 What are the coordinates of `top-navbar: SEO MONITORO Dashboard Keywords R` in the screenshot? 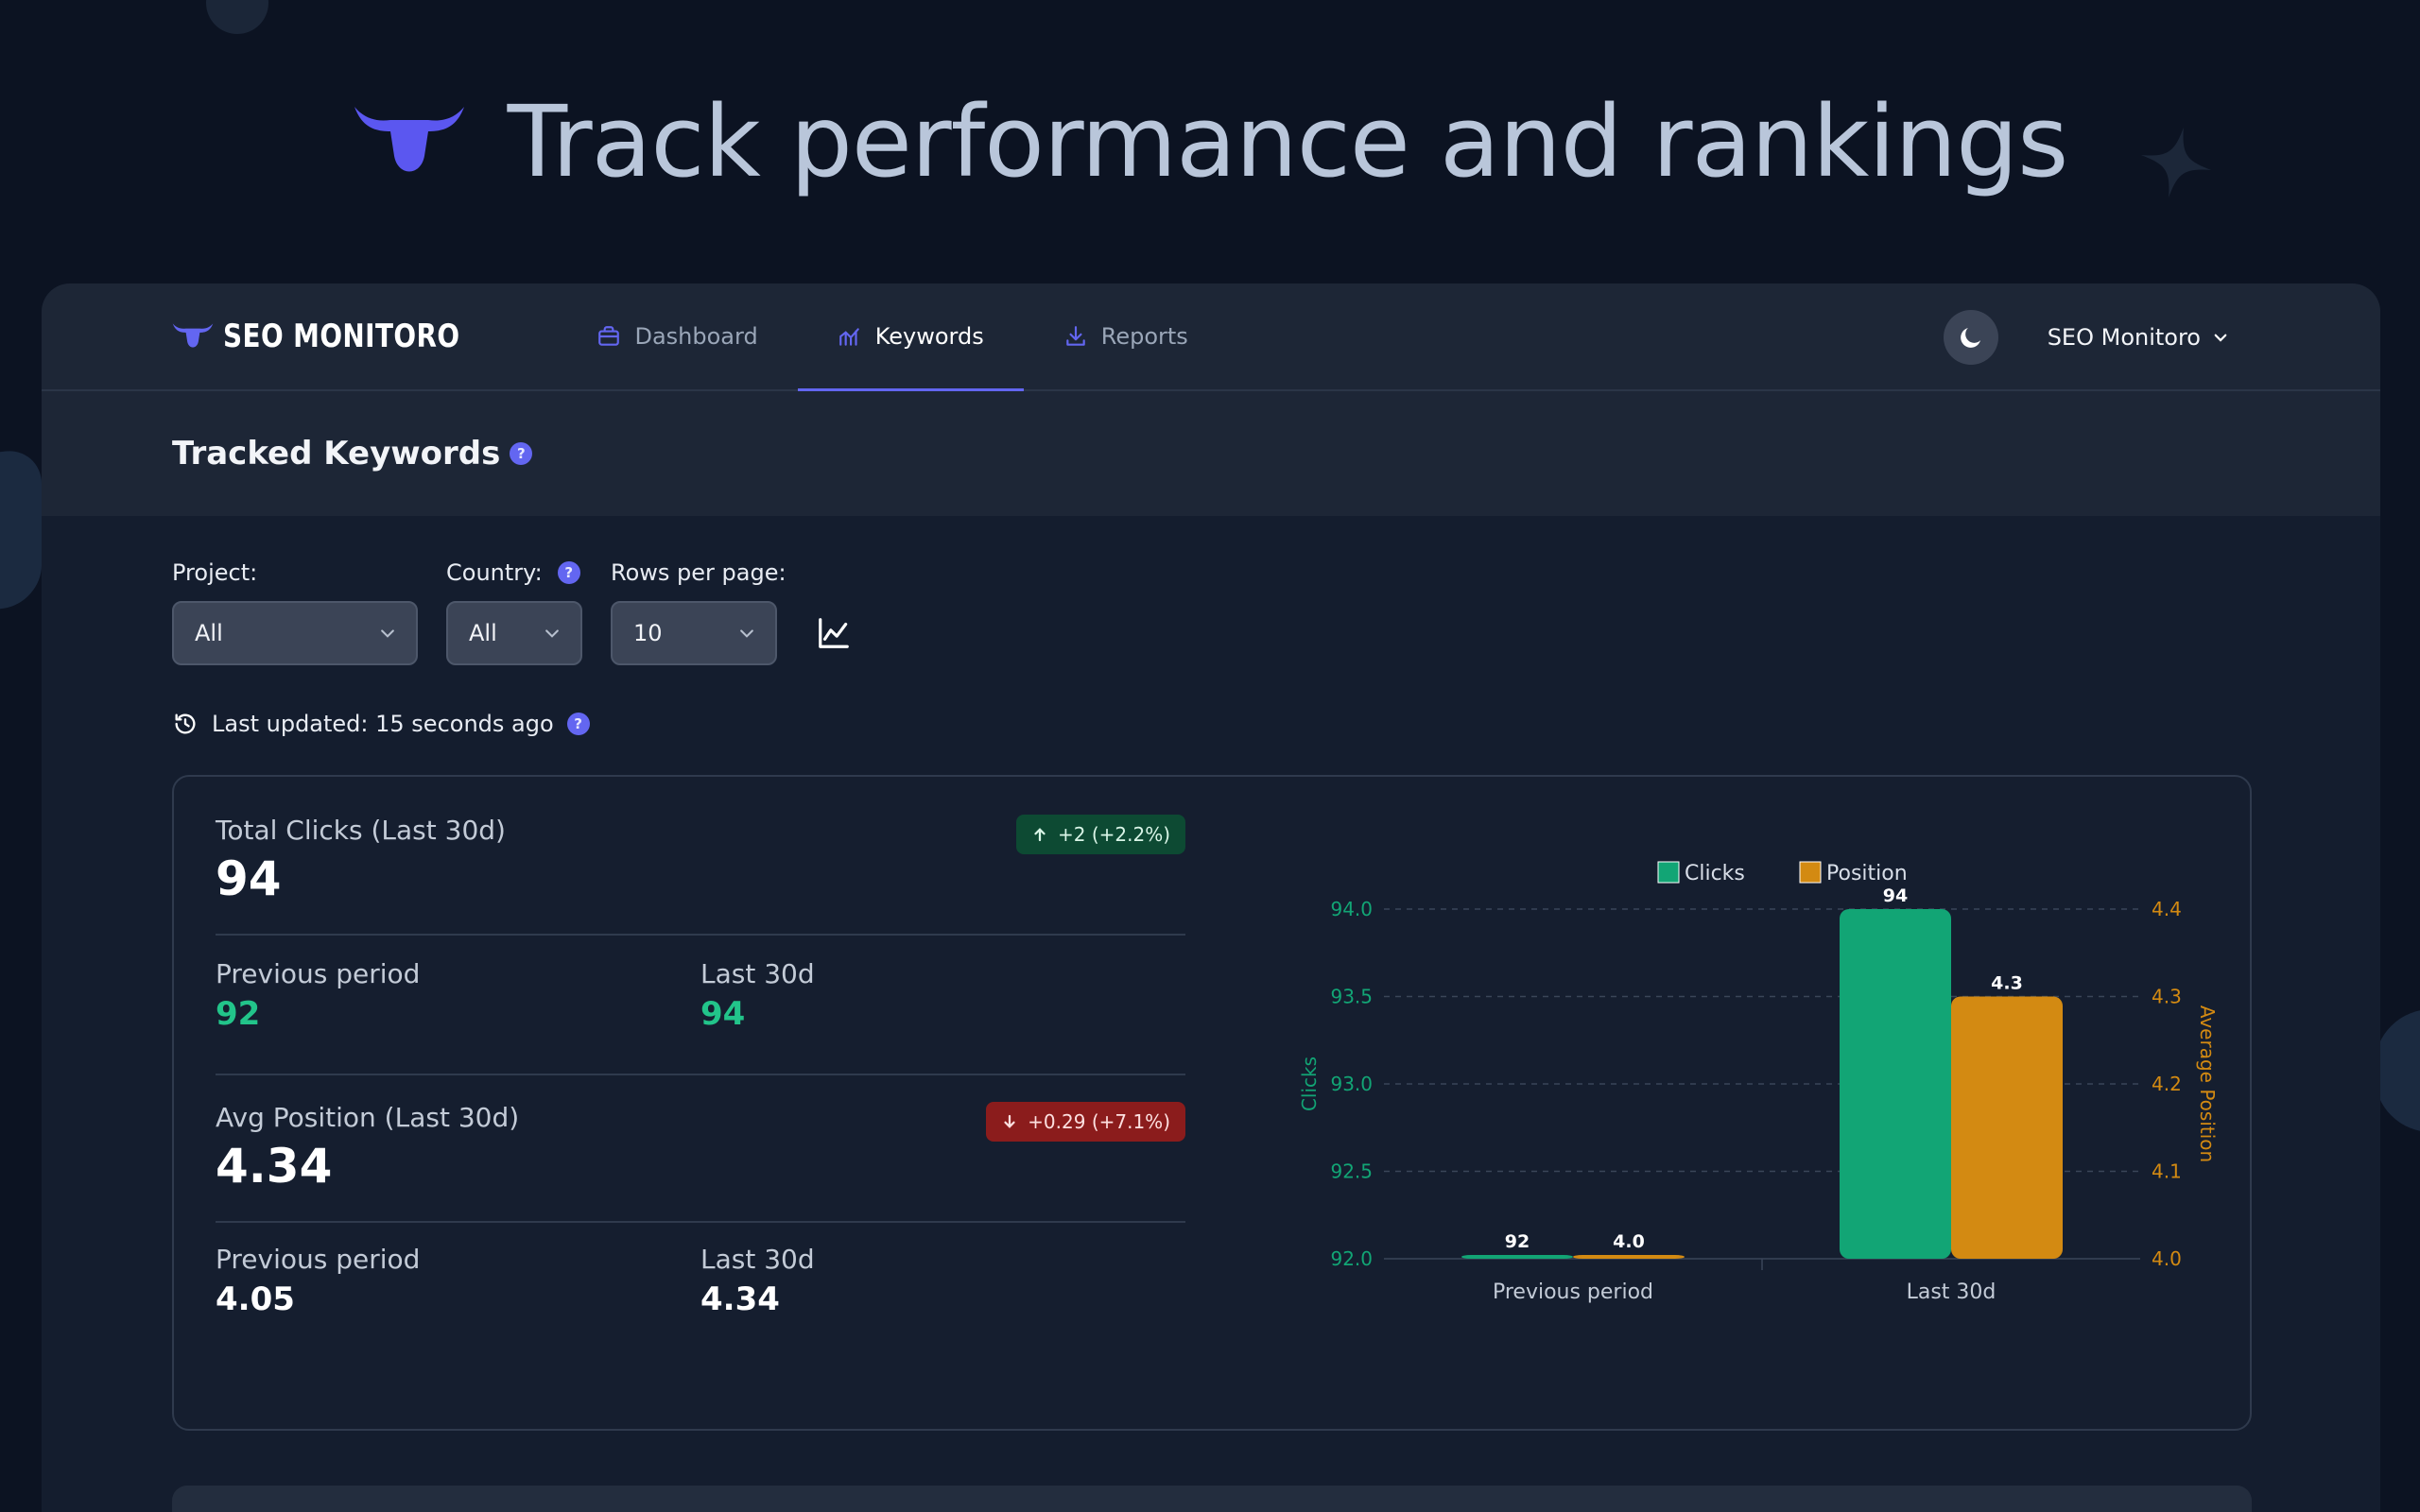 It's located at (1211, 337).